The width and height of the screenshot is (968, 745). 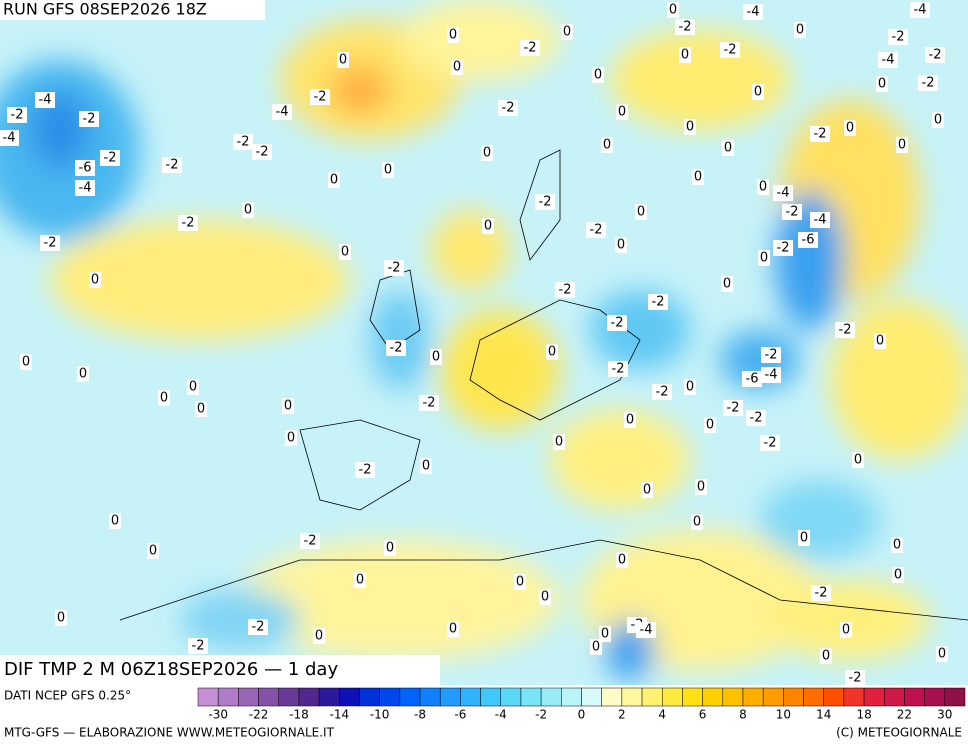 I want to click on colorbar-tick-label: -30, so click(x=218, y=715).